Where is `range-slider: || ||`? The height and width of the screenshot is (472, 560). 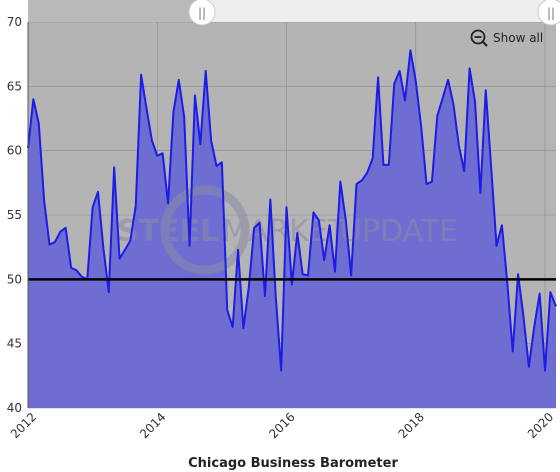
range-slider: || || is located at coordinates (294, 13).